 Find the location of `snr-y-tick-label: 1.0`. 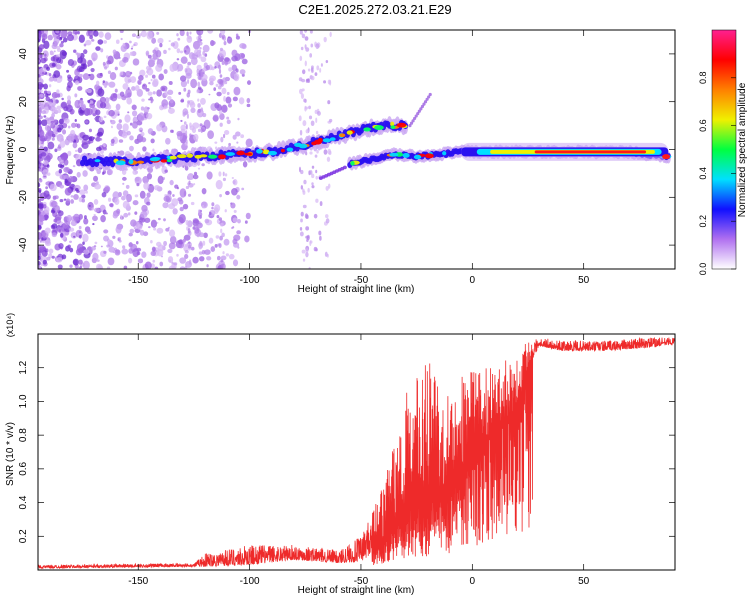

snr-y-tick-label: 1.0 is located at coordinates (23, 401).